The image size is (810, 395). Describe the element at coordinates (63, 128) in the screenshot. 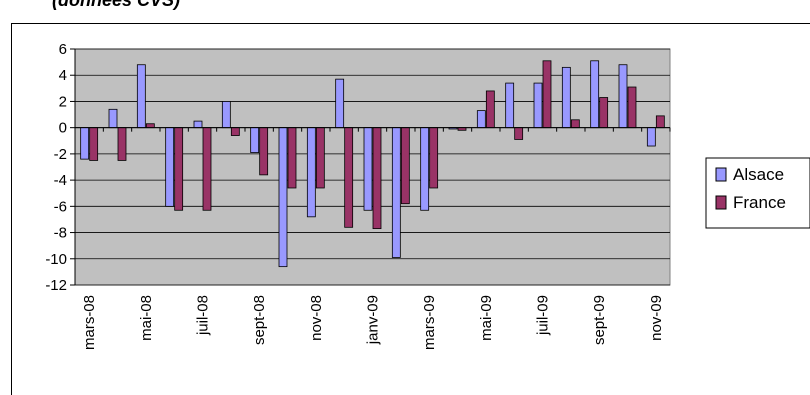

I see `y-tick-label: 0` at that location.